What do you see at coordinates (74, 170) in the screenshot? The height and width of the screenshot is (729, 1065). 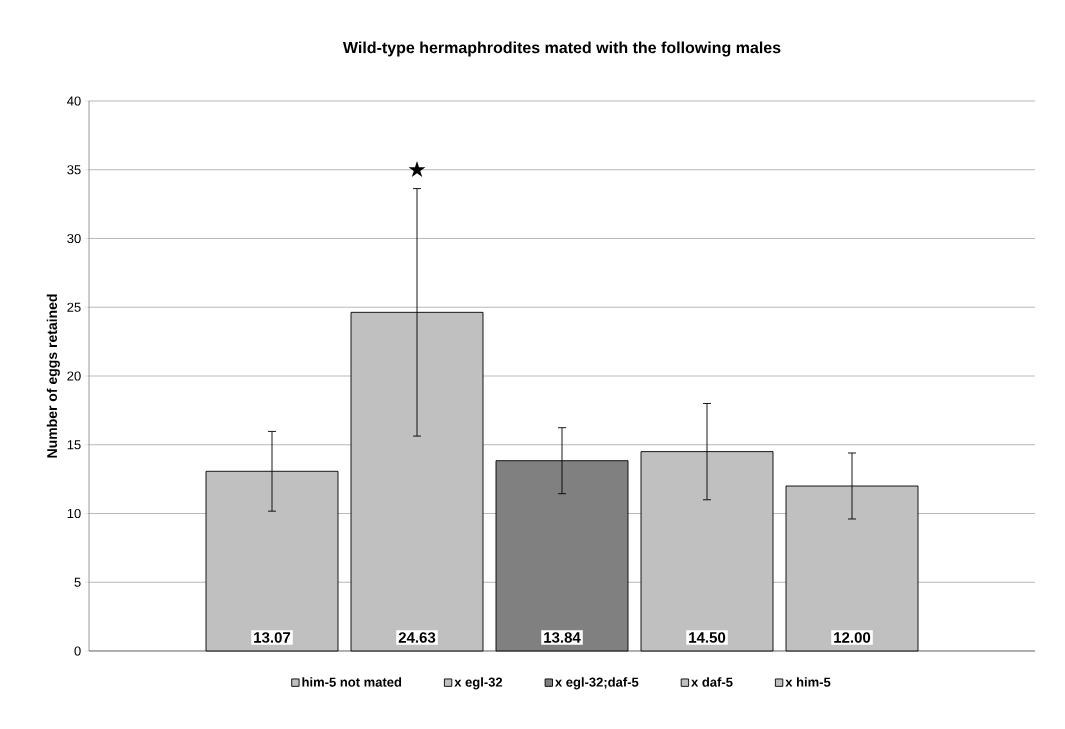 I see `y-tick-label: 35` at bounding box center [74, 170].